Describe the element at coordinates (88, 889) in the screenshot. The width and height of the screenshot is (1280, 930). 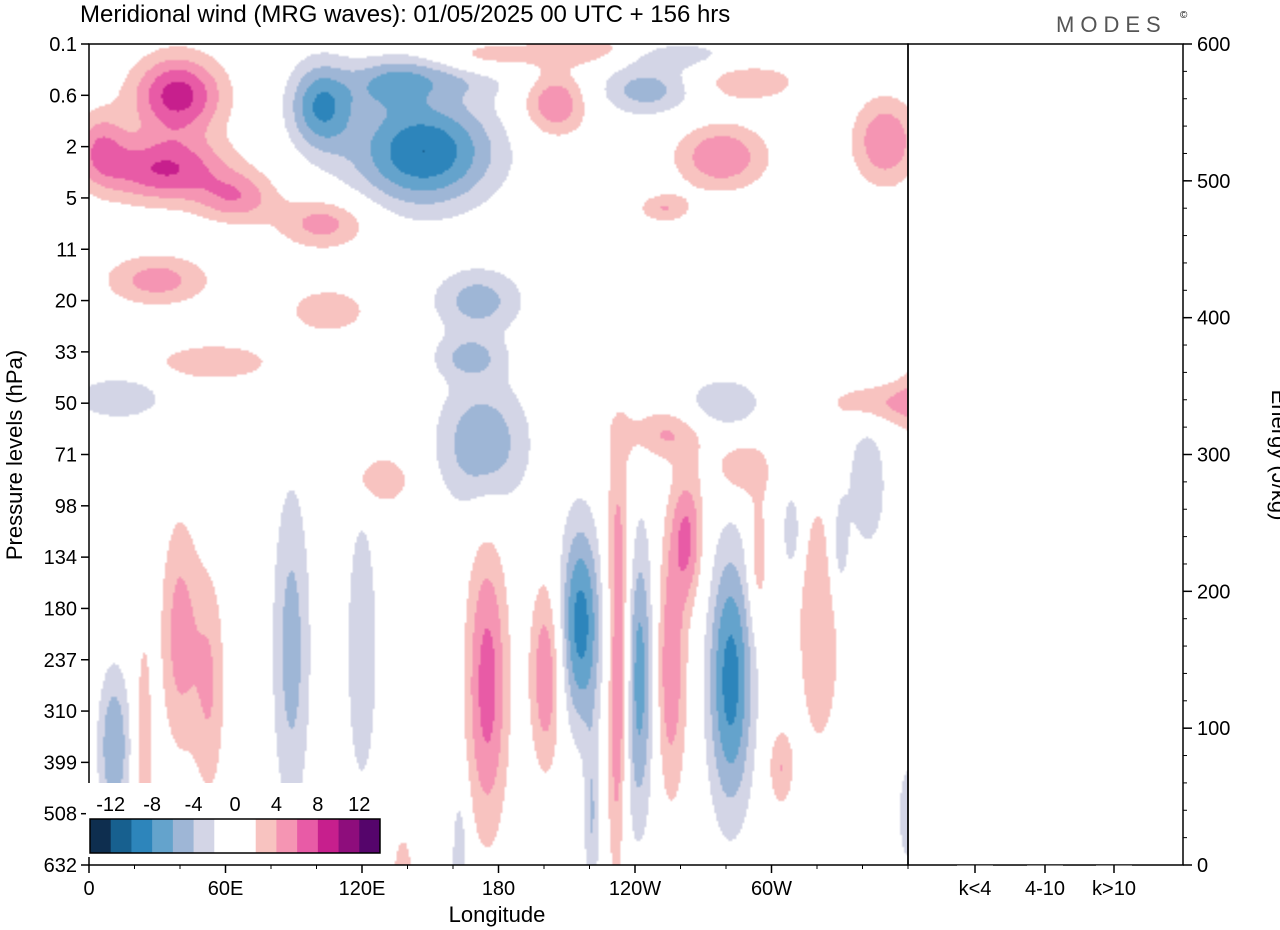
I see `longitude-tick-label: 0` at that location.